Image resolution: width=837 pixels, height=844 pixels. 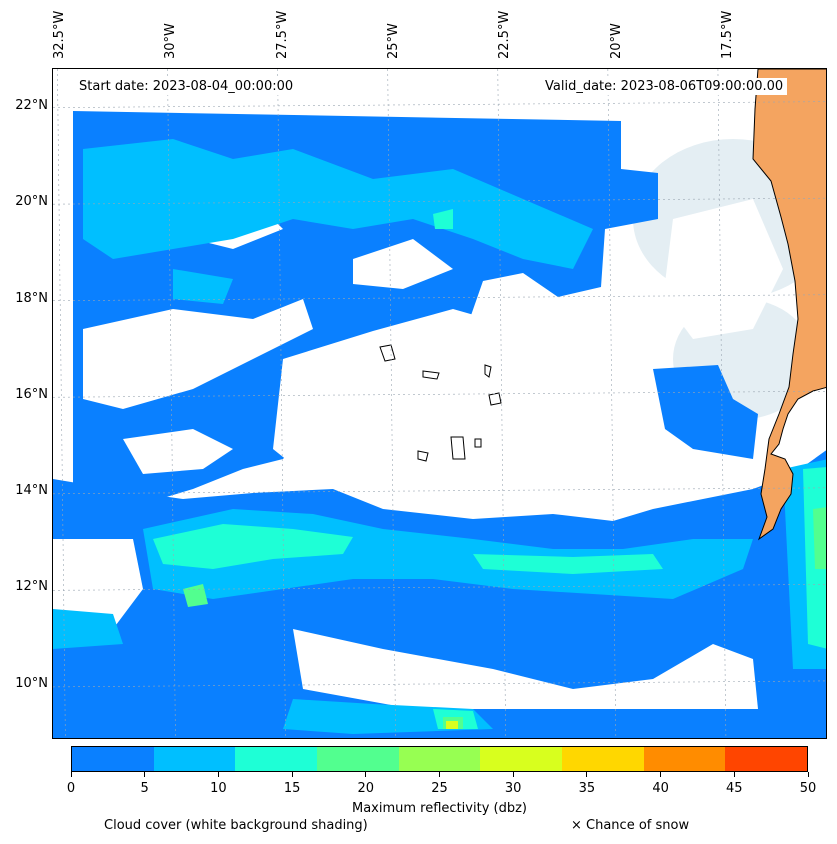 I want to click on lon-label-20w: 20°W, so click(x=616, y=41).